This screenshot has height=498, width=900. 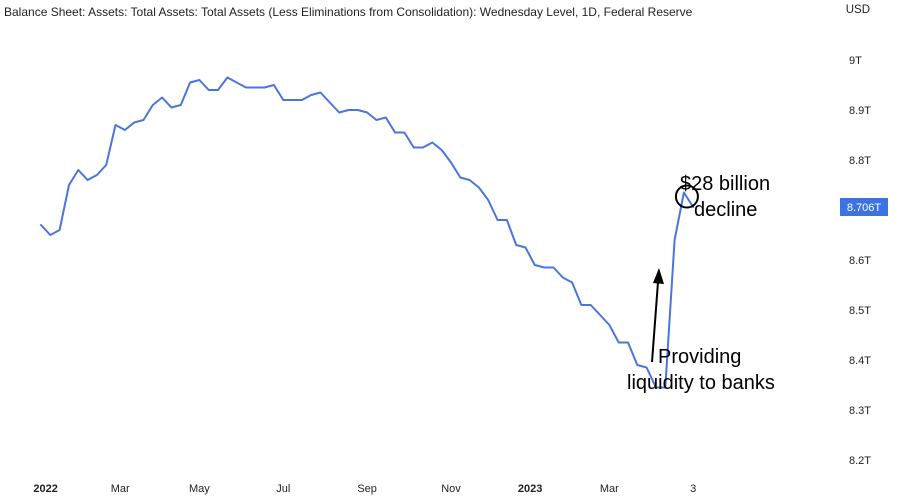 What do you see at coordinates (860, 361) in the screenshot?
I see `y-tick-label: 8.4T` at bounding box center [860, 361].